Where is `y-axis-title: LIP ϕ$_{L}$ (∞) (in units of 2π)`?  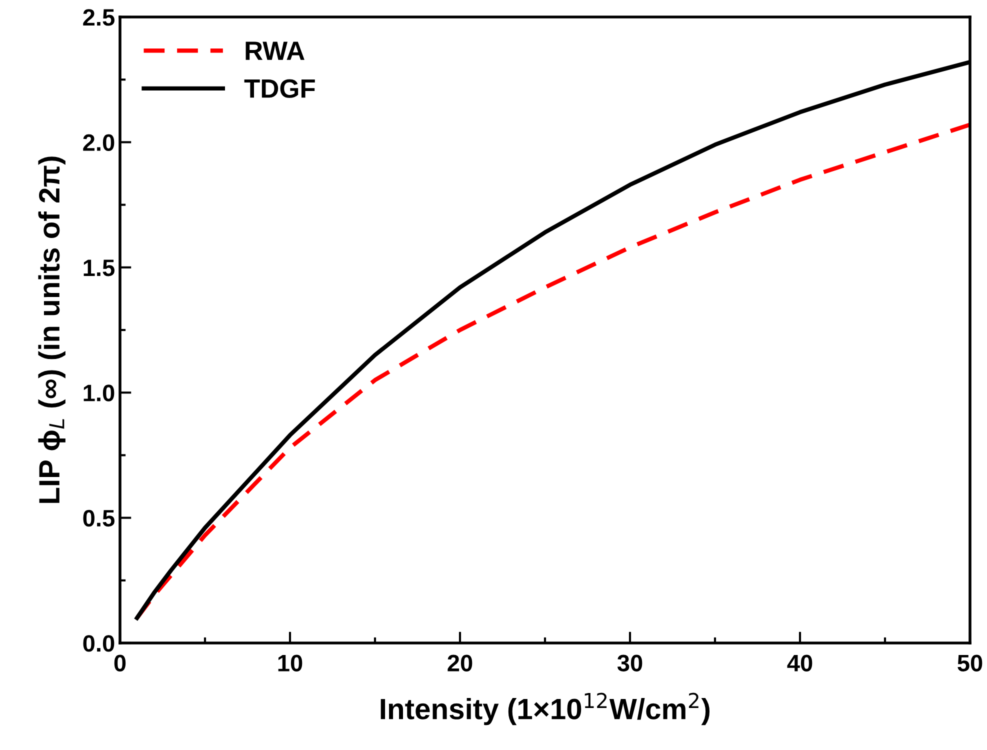
y-axis-title: LIP ϕ$_{L}$ (∞) (in units of 2π) is located at coordinates (52, 329).